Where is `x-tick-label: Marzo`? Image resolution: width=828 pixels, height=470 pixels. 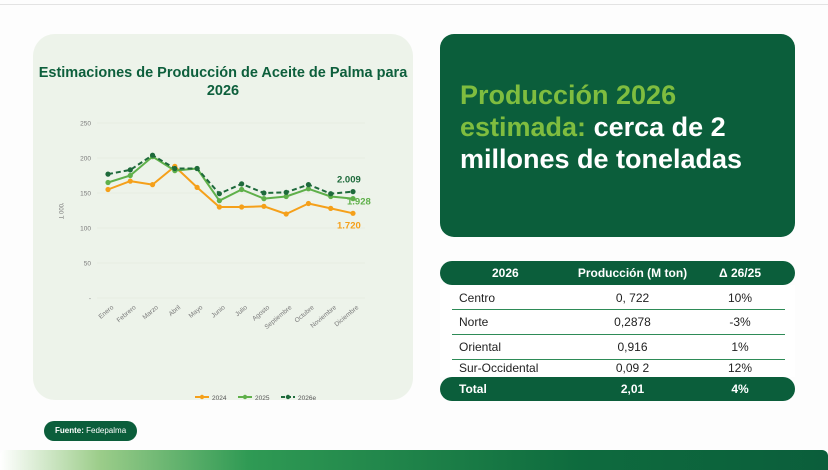 x-tick-label: Marzo is located at coordinates (150, 312).